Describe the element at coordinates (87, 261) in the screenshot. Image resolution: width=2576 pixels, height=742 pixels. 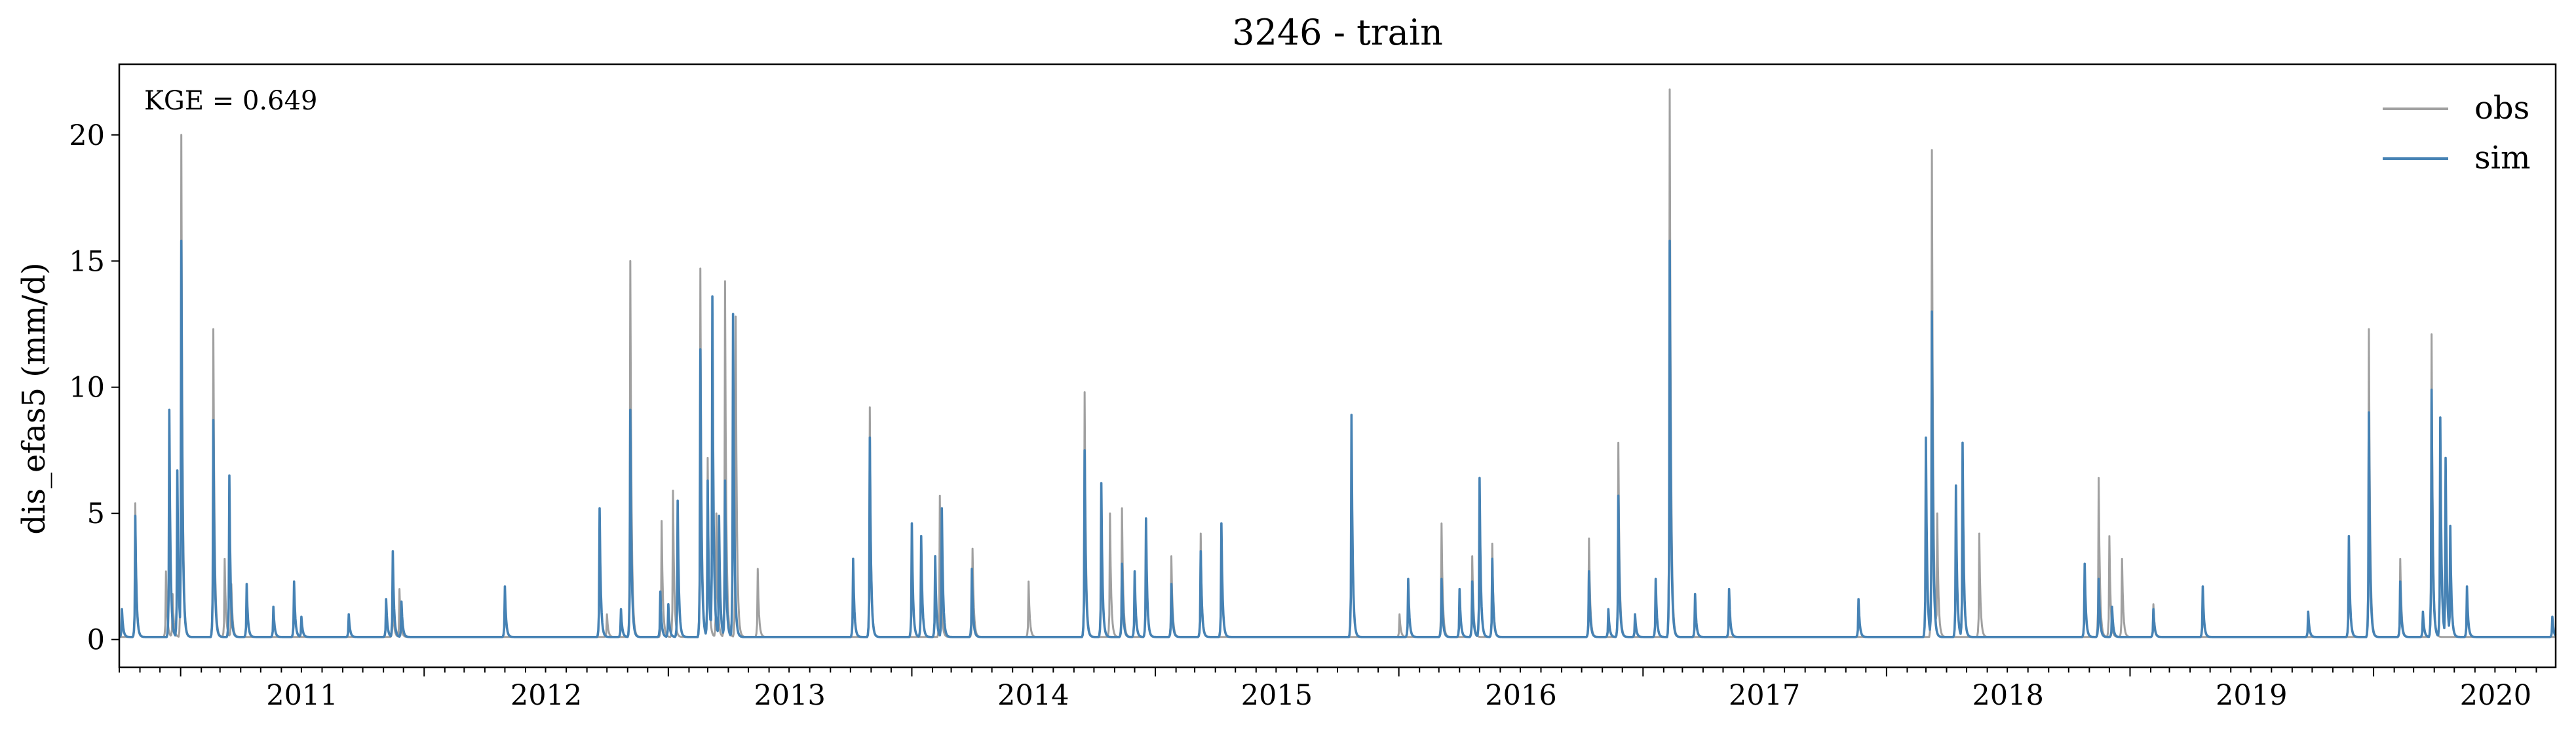
I see `y-tick-label: 15` at that location.